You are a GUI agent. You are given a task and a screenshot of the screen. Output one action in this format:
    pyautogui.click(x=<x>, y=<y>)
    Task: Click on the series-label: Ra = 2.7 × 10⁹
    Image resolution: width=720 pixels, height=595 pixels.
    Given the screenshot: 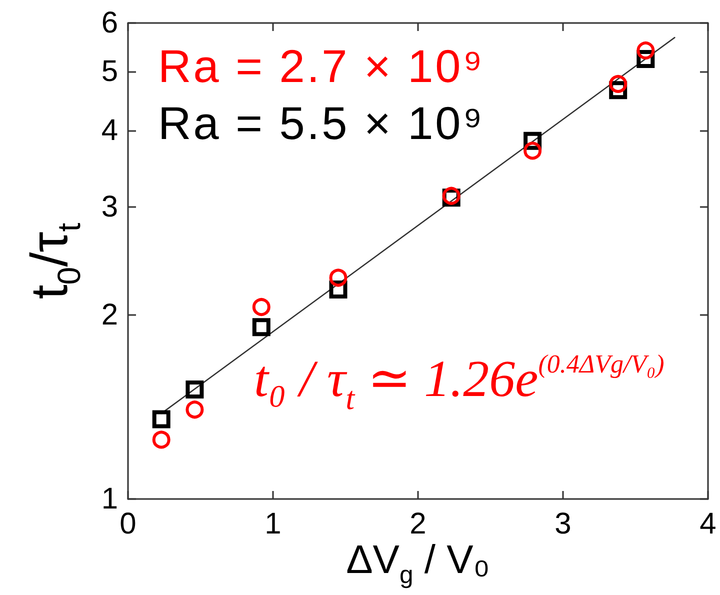 What is the action you would take?
    pyautogui.click(x=321, y=66)
    